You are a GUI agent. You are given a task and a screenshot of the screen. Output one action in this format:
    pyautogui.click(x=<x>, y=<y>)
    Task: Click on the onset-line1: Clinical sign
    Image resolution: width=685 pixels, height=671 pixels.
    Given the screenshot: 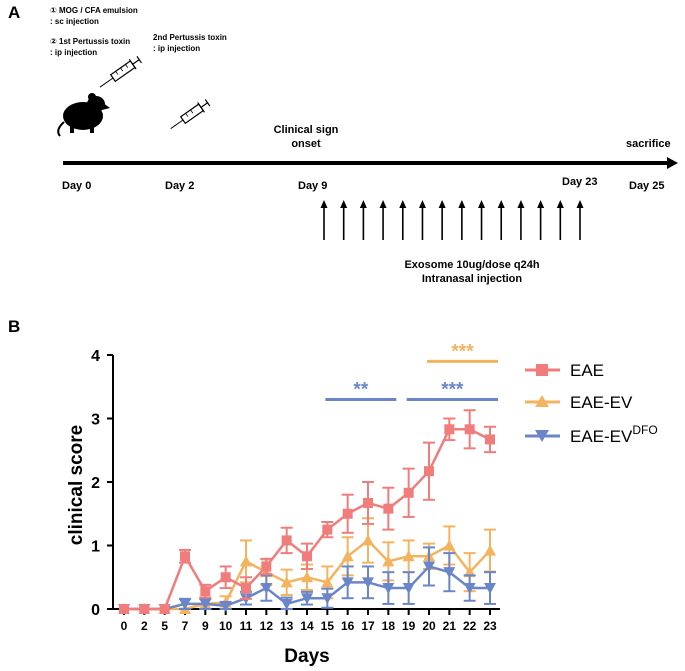 What is the action you would take?
    pyautogui.click(x=306, y=130)
    